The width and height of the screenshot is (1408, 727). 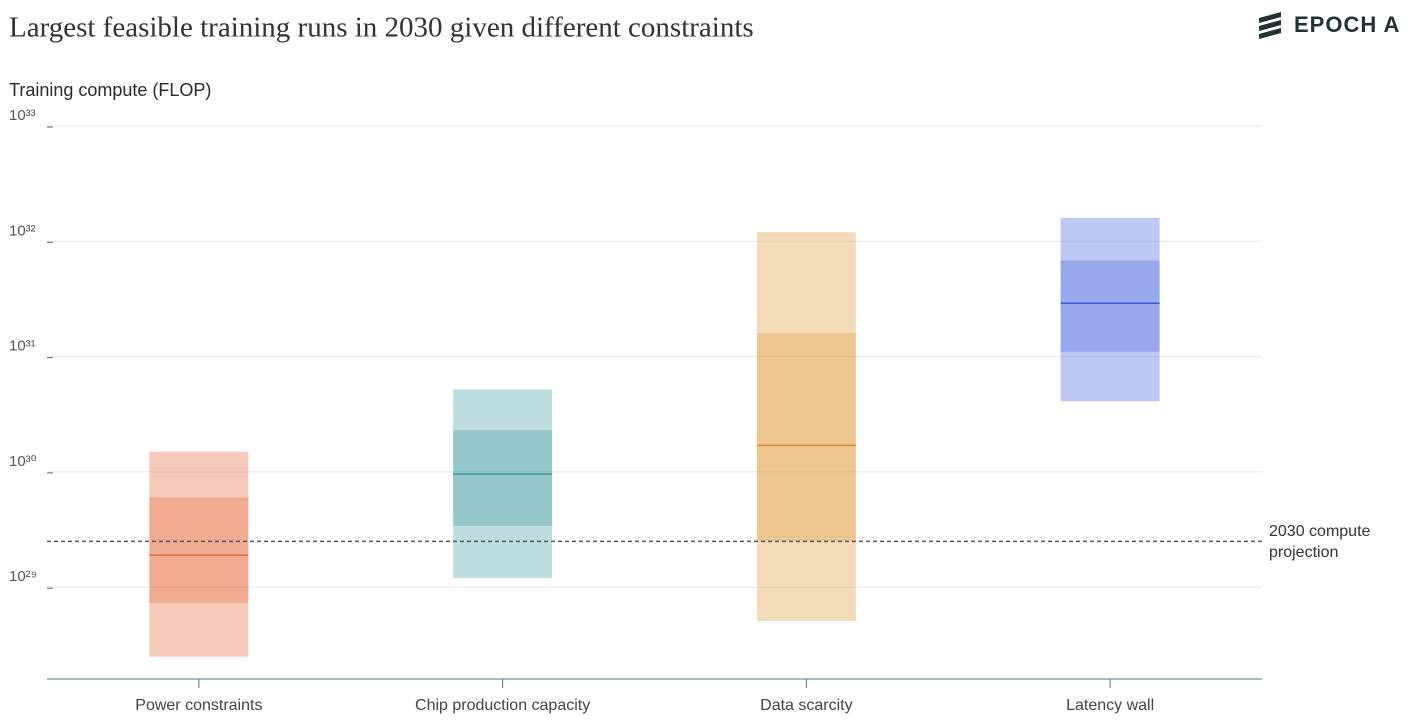 I want to click on brand-logo: EPOCH A, so click(x=1329, y=25).